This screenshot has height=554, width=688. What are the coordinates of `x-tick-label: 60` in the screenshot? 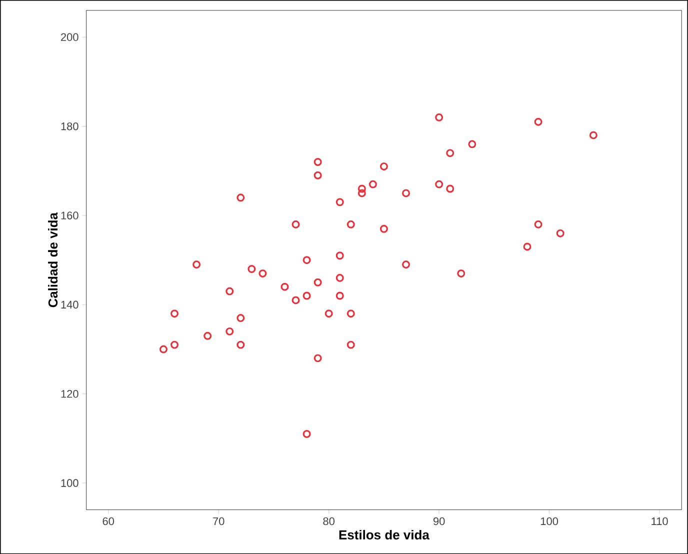 It's located at (108, 521).